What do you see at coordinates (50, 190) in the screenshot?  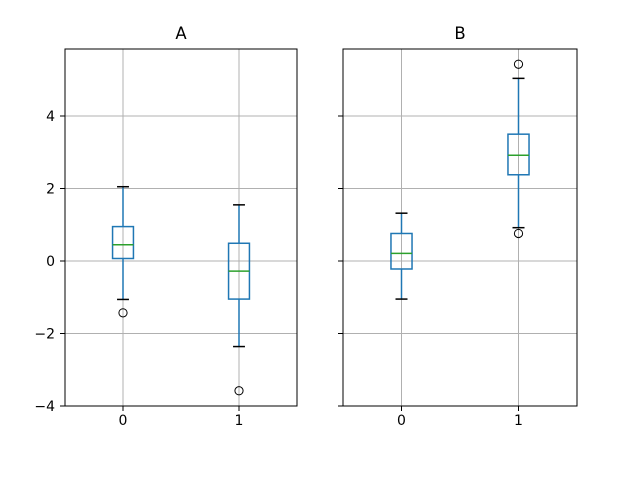 I see `y-tick-label: 2` at bounding box center [50, 190].